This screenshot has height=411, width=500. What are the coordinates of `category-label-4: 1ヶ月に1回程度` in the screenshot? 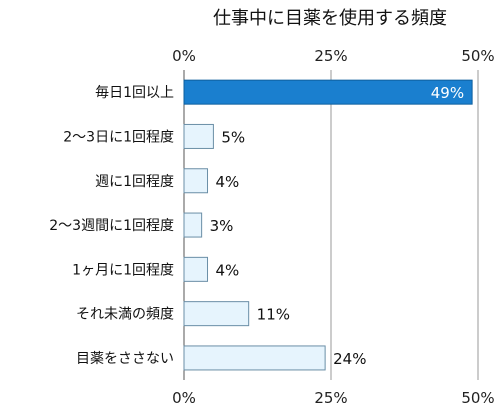 It's located at (123, 270).